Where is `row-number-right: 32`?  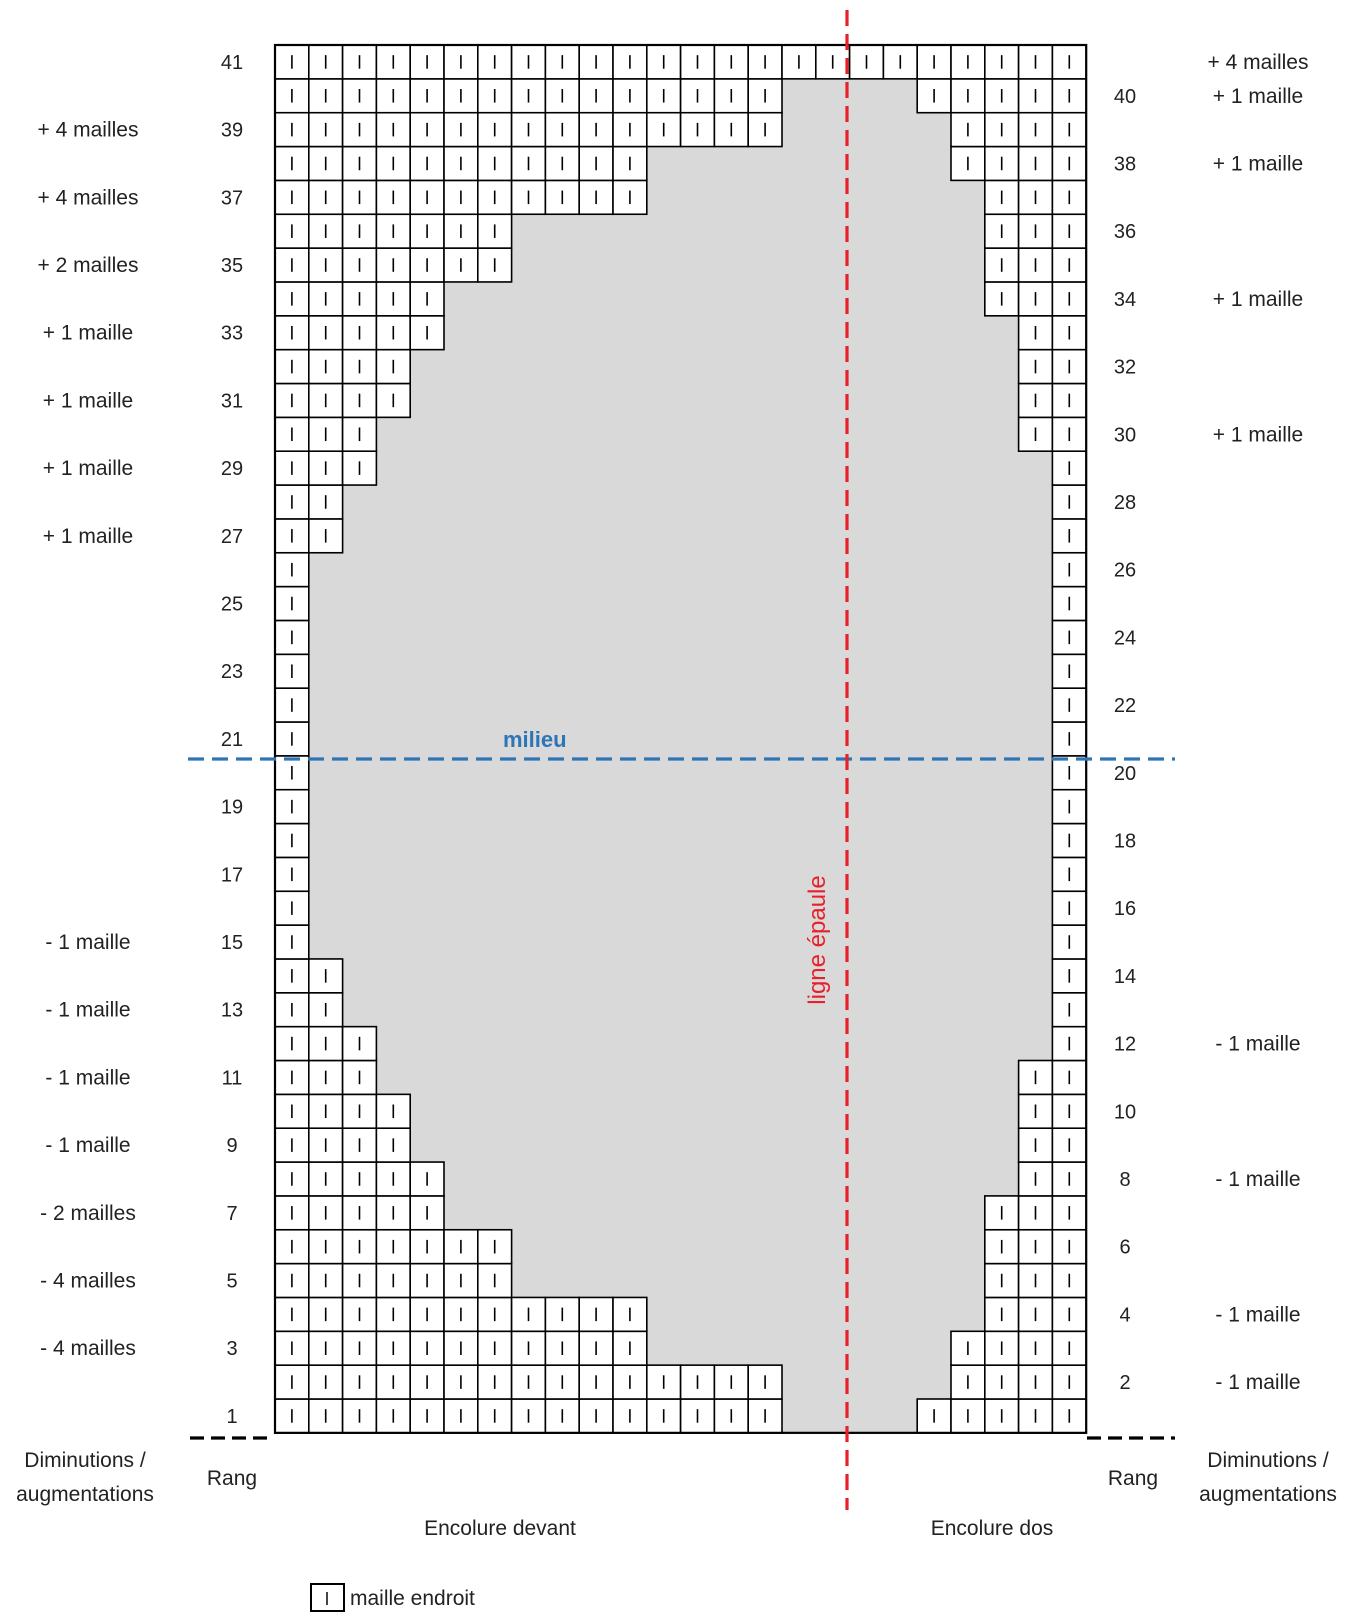
row-number-right: 32 is located at coordinates (1125, 368).